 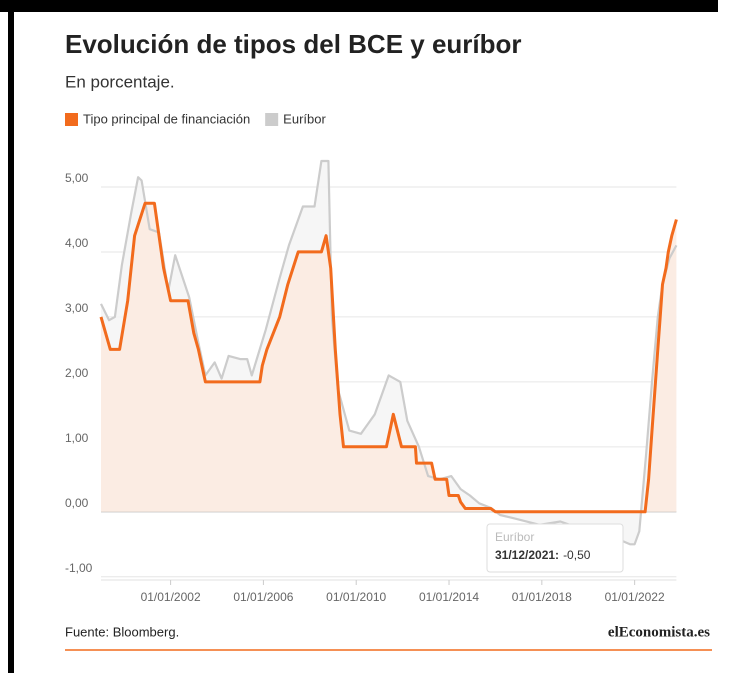 I want to click on tooltip-date: 31/12/2021:, so click(x=527, y=555).